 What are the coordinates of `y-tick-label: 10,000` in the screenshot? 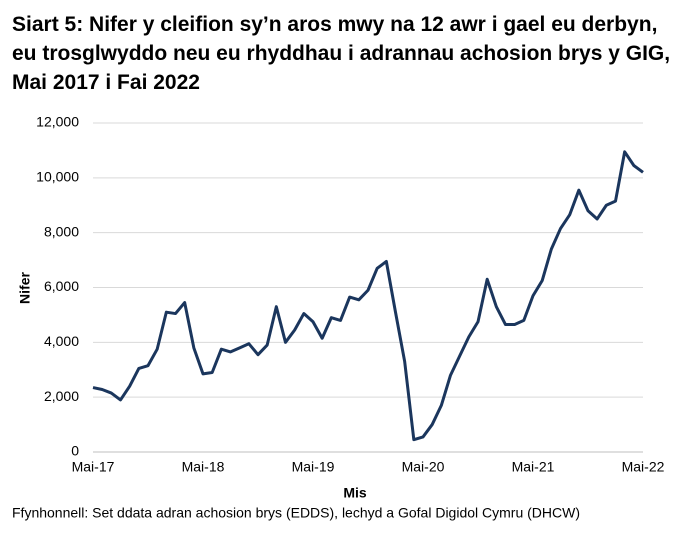 It's located at (57, 177).